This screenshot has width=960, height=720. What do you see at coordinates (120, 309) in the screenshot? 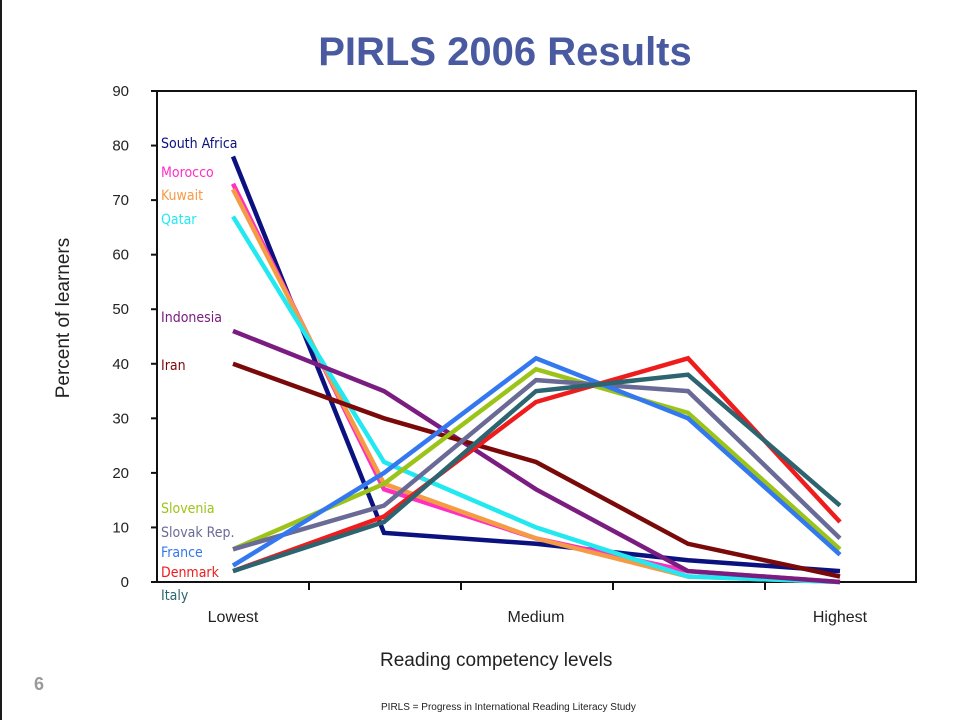
I see `y-tick-label: 50` at bounding box center [120, 309].